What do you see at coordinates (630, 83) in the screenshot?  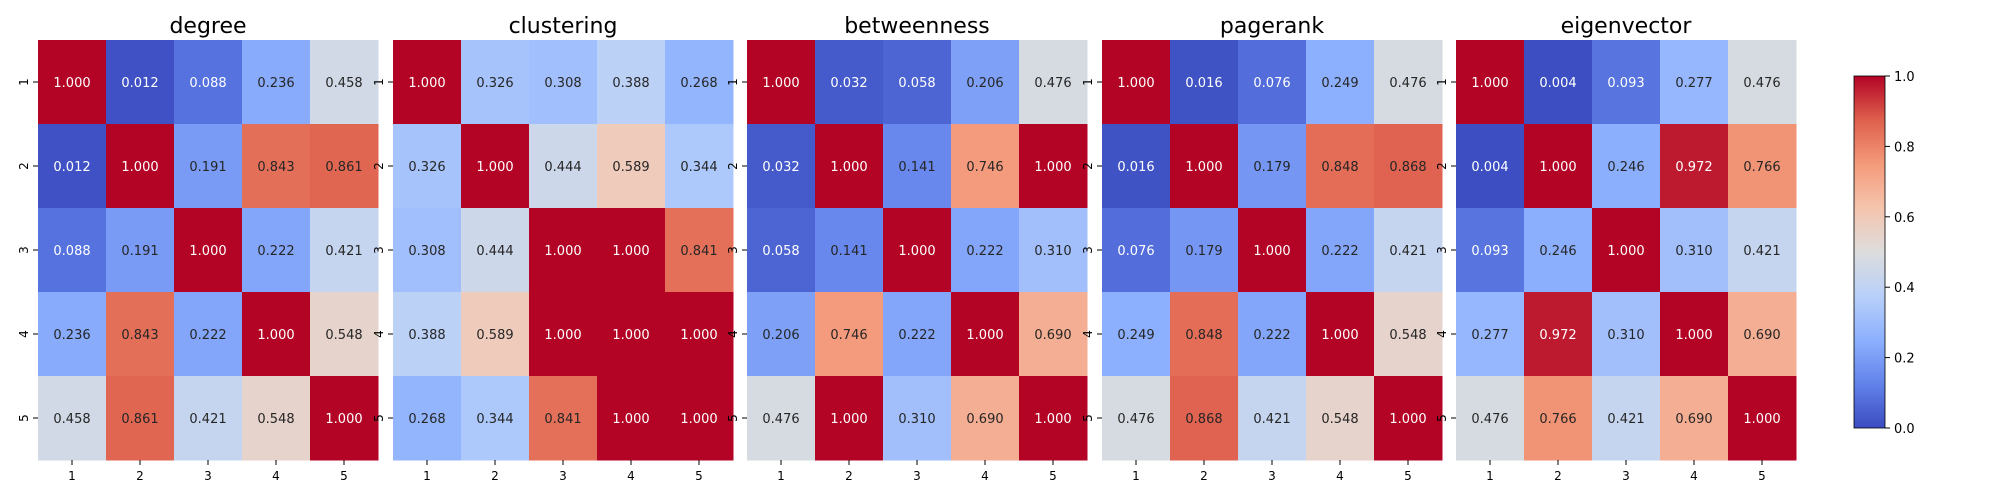 I see `cell-value-label: 0.388` at bounding box center [630, 83].